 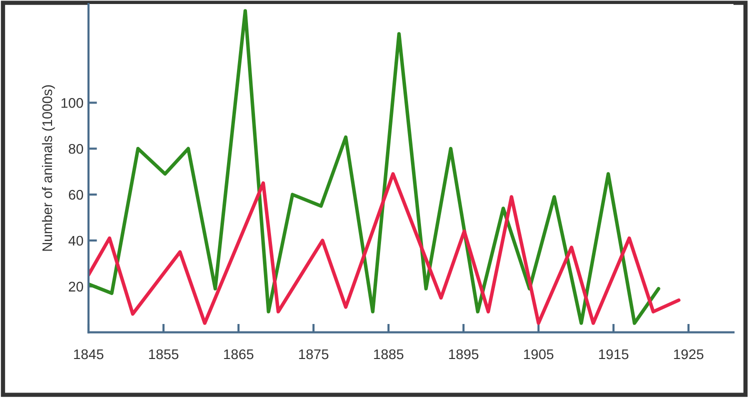 I want to click on x-tick-label: 1865, so click(x=239, y=354).